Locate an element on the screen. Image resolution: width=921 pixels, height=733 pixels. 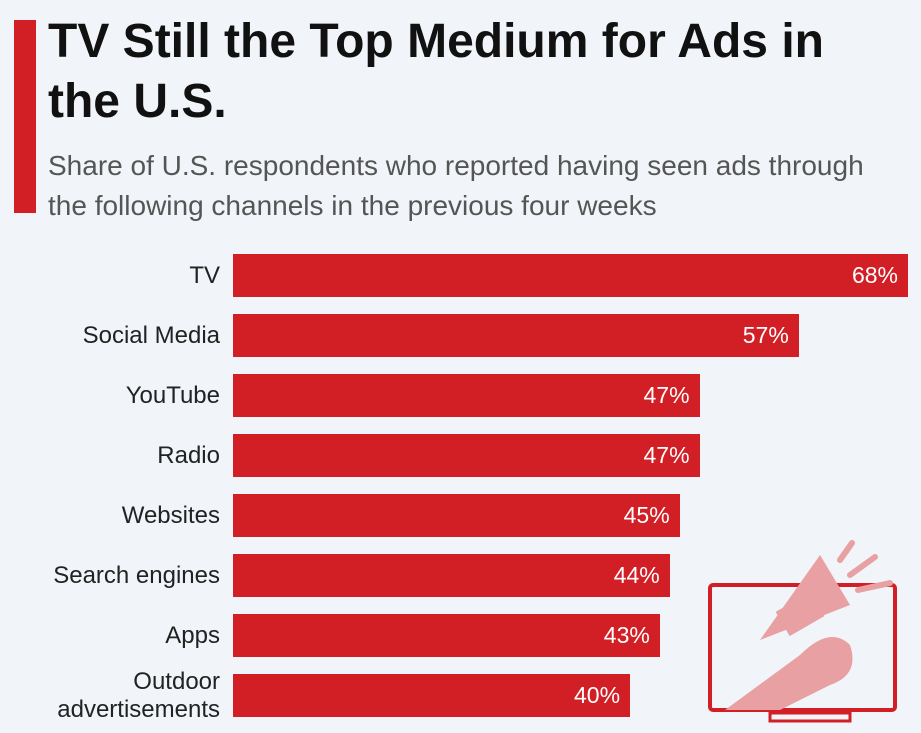
value-label: 44% is located at coordinates (636, 575).